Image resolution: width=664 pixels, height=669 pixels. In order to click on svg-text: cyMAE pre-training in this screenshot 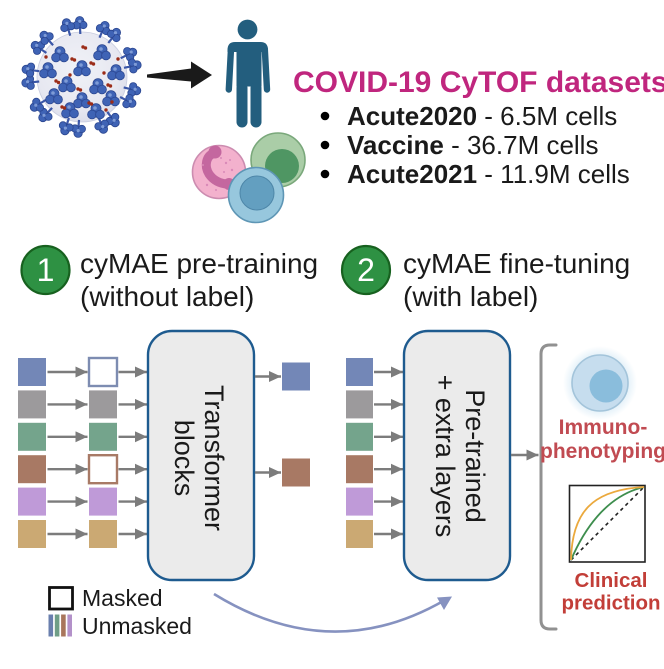, I will do `click(199, 263)`.